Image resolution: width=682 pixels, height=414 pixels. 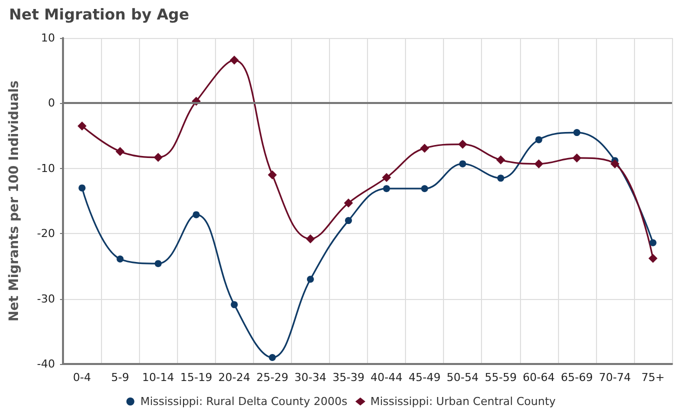 What do you see at coordinates (500, 377) in the screenshot?
I see `x-tick-label: 55-59` at bounding box center [500, 377].